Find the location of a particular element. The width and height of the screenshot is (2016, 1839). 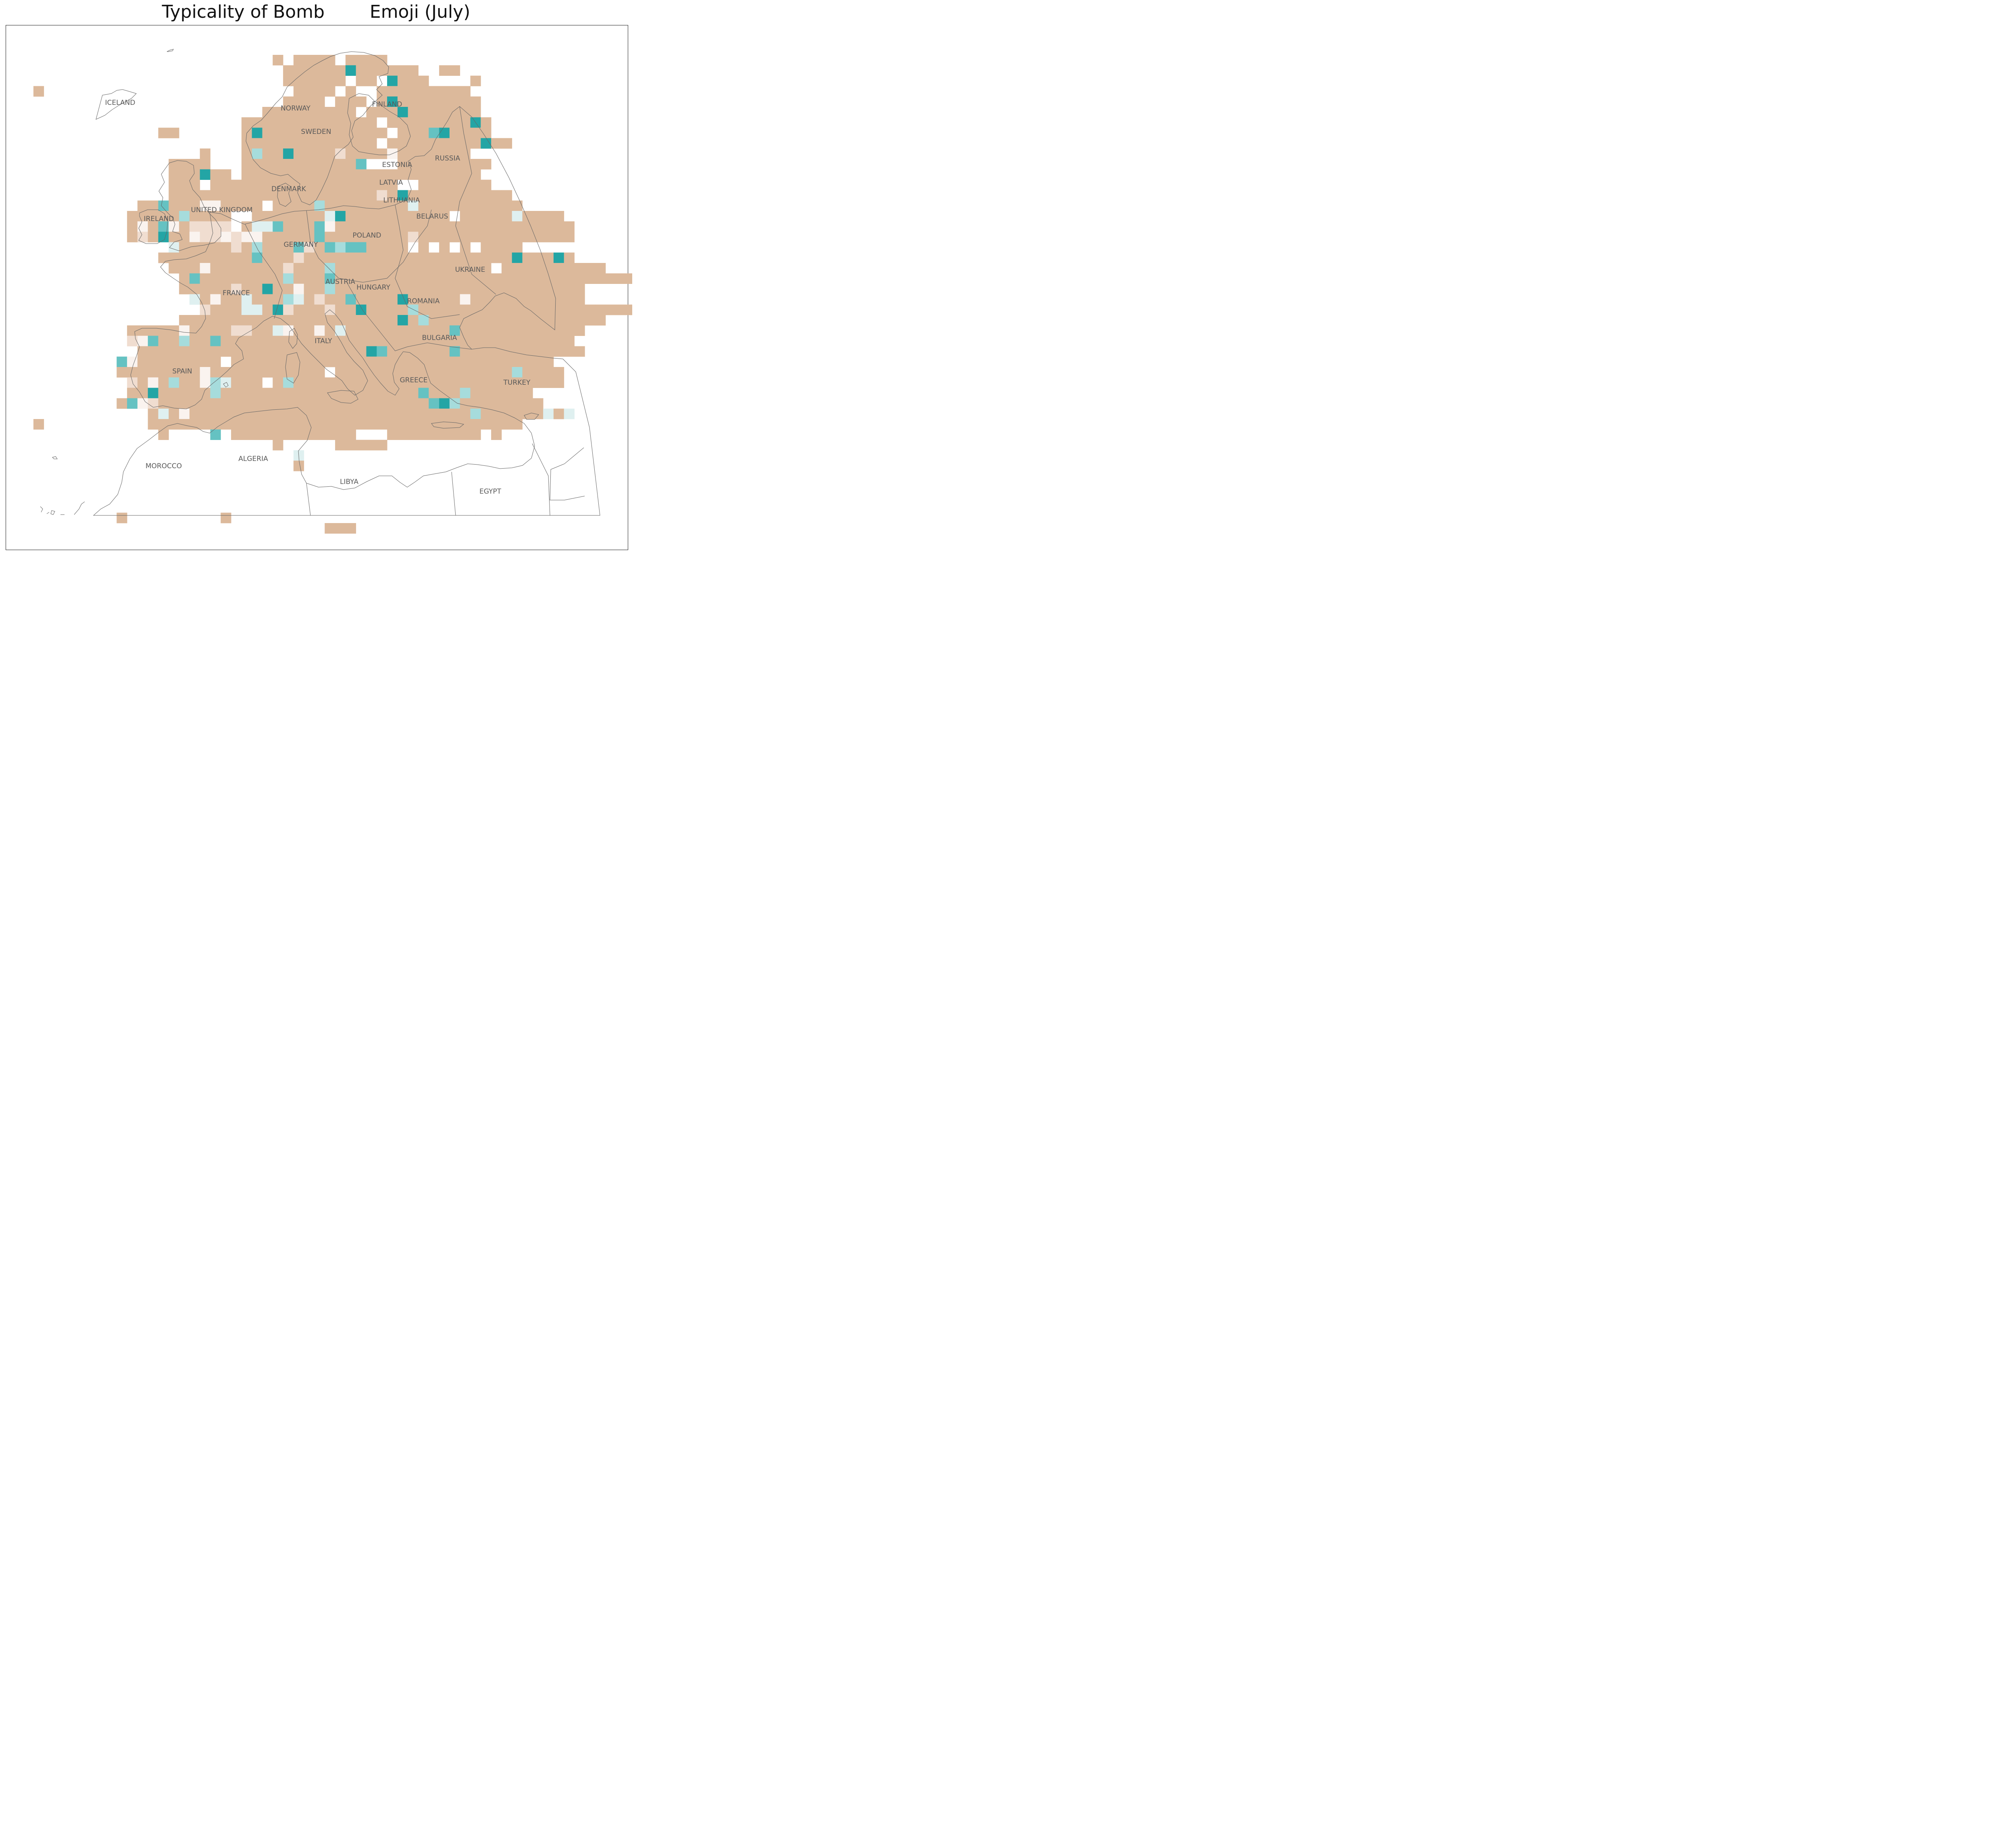

country-label-lithuania: LITHUANIA is located at coordinates (402, 200).